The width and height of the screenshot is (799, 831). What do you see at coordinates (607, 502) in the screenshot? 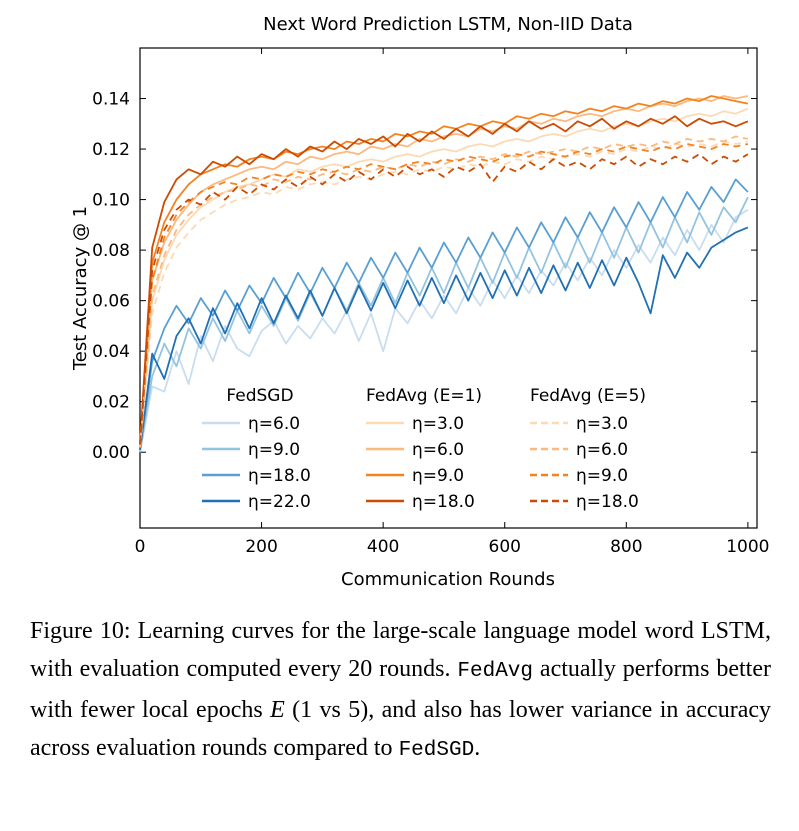
I see `legend-entry-label-fedavg-e5-eta-18: η=18.0` at bounding box center [607, 502].